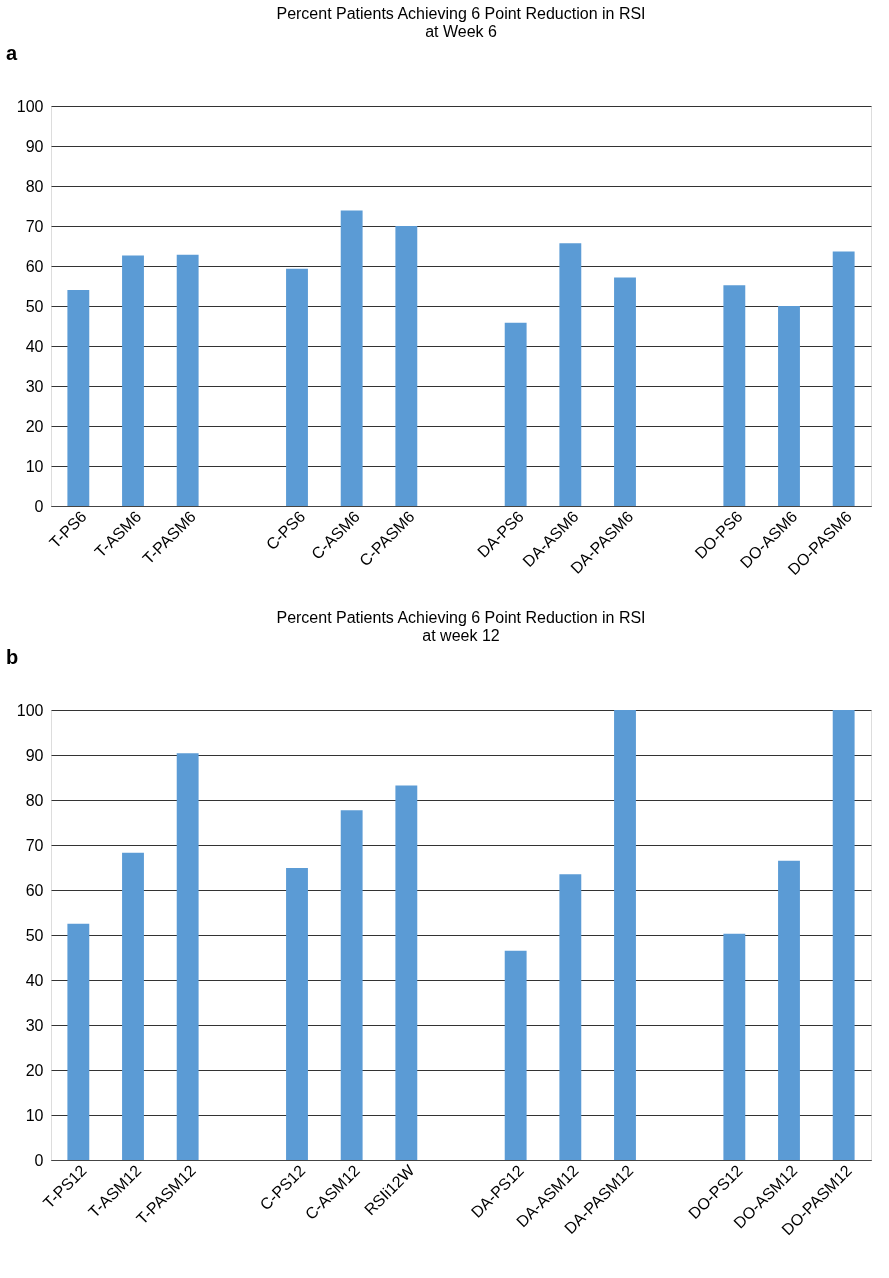  I want to click on chart-title: Percent Patients Achieving 6 Point Reduction in RSI at week 12, so click(461, 626).